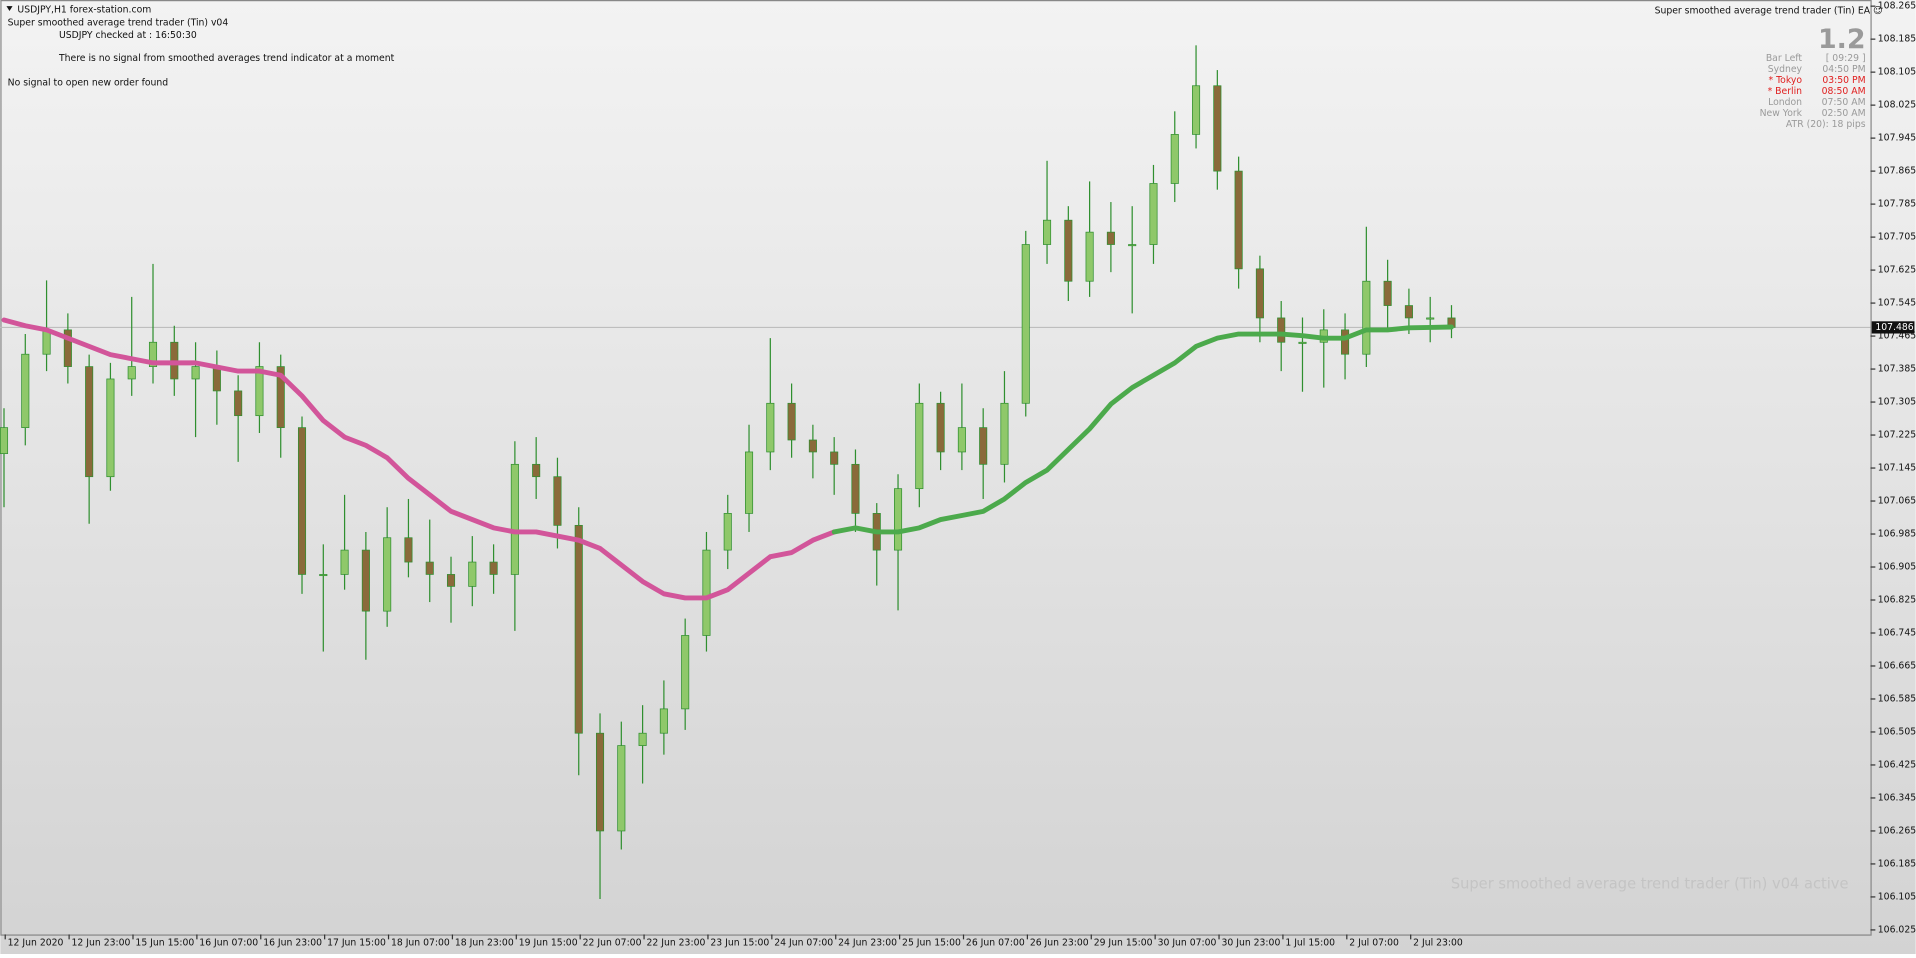  What do you see at coordinates (1897, 698) in the screenshot?
I see `y-tick-label: 106.585` at bounding box center [1897, 698].